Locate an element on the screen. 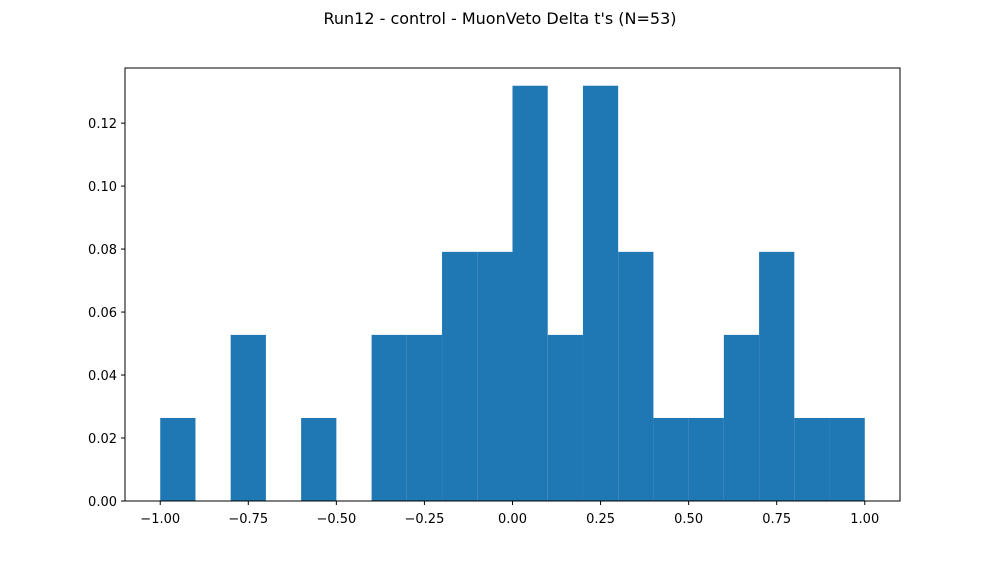 The image size is (1000, 563). y-tick-label: 0.12 is located at coordinates (102, 124).